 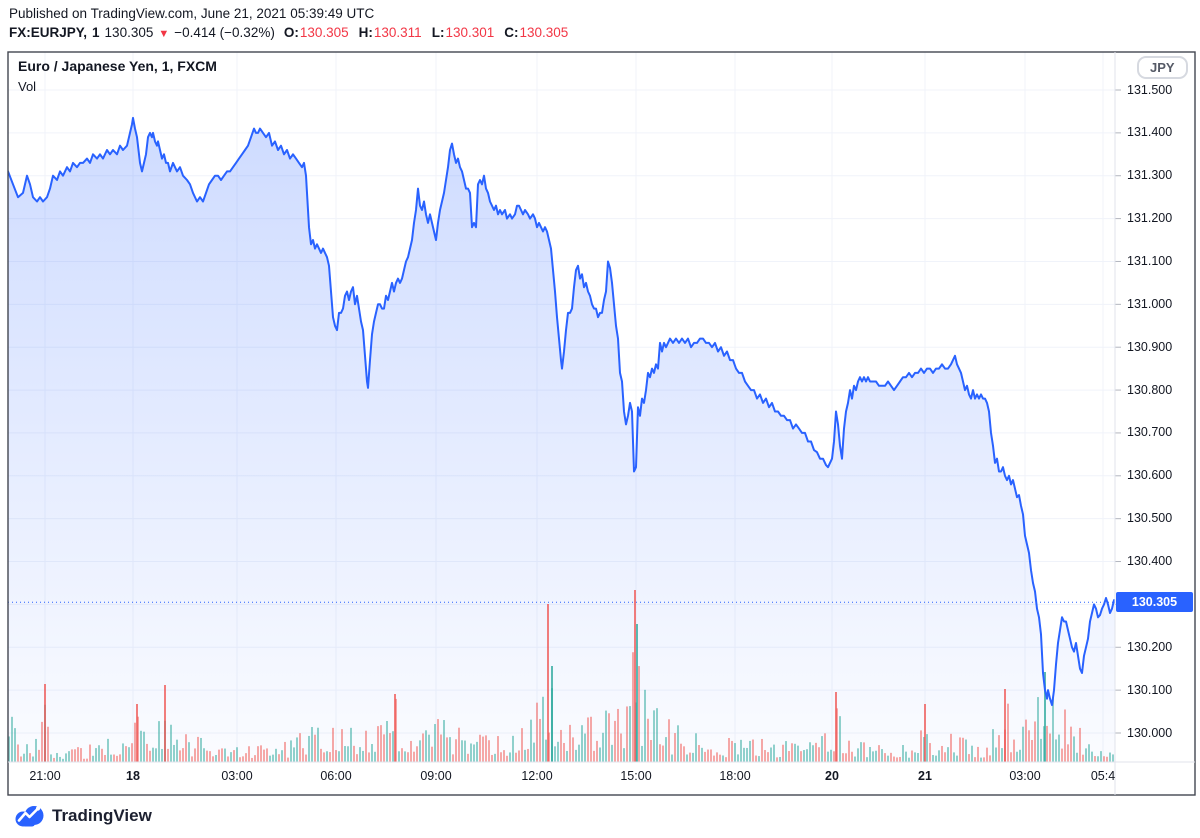 What do you see at coordinates (336, 776) in the screenshot?
I see `time-axis-label: 06:00` at bounding box center [336, 776].